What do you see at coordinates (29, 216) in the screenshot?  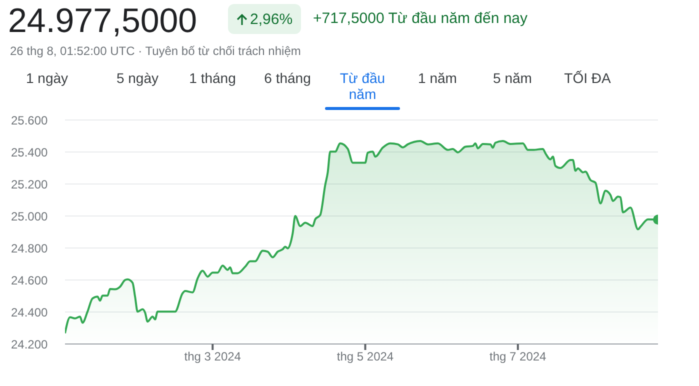 I see `y-tick-label: 25.000` at bounding box center [29, 216].